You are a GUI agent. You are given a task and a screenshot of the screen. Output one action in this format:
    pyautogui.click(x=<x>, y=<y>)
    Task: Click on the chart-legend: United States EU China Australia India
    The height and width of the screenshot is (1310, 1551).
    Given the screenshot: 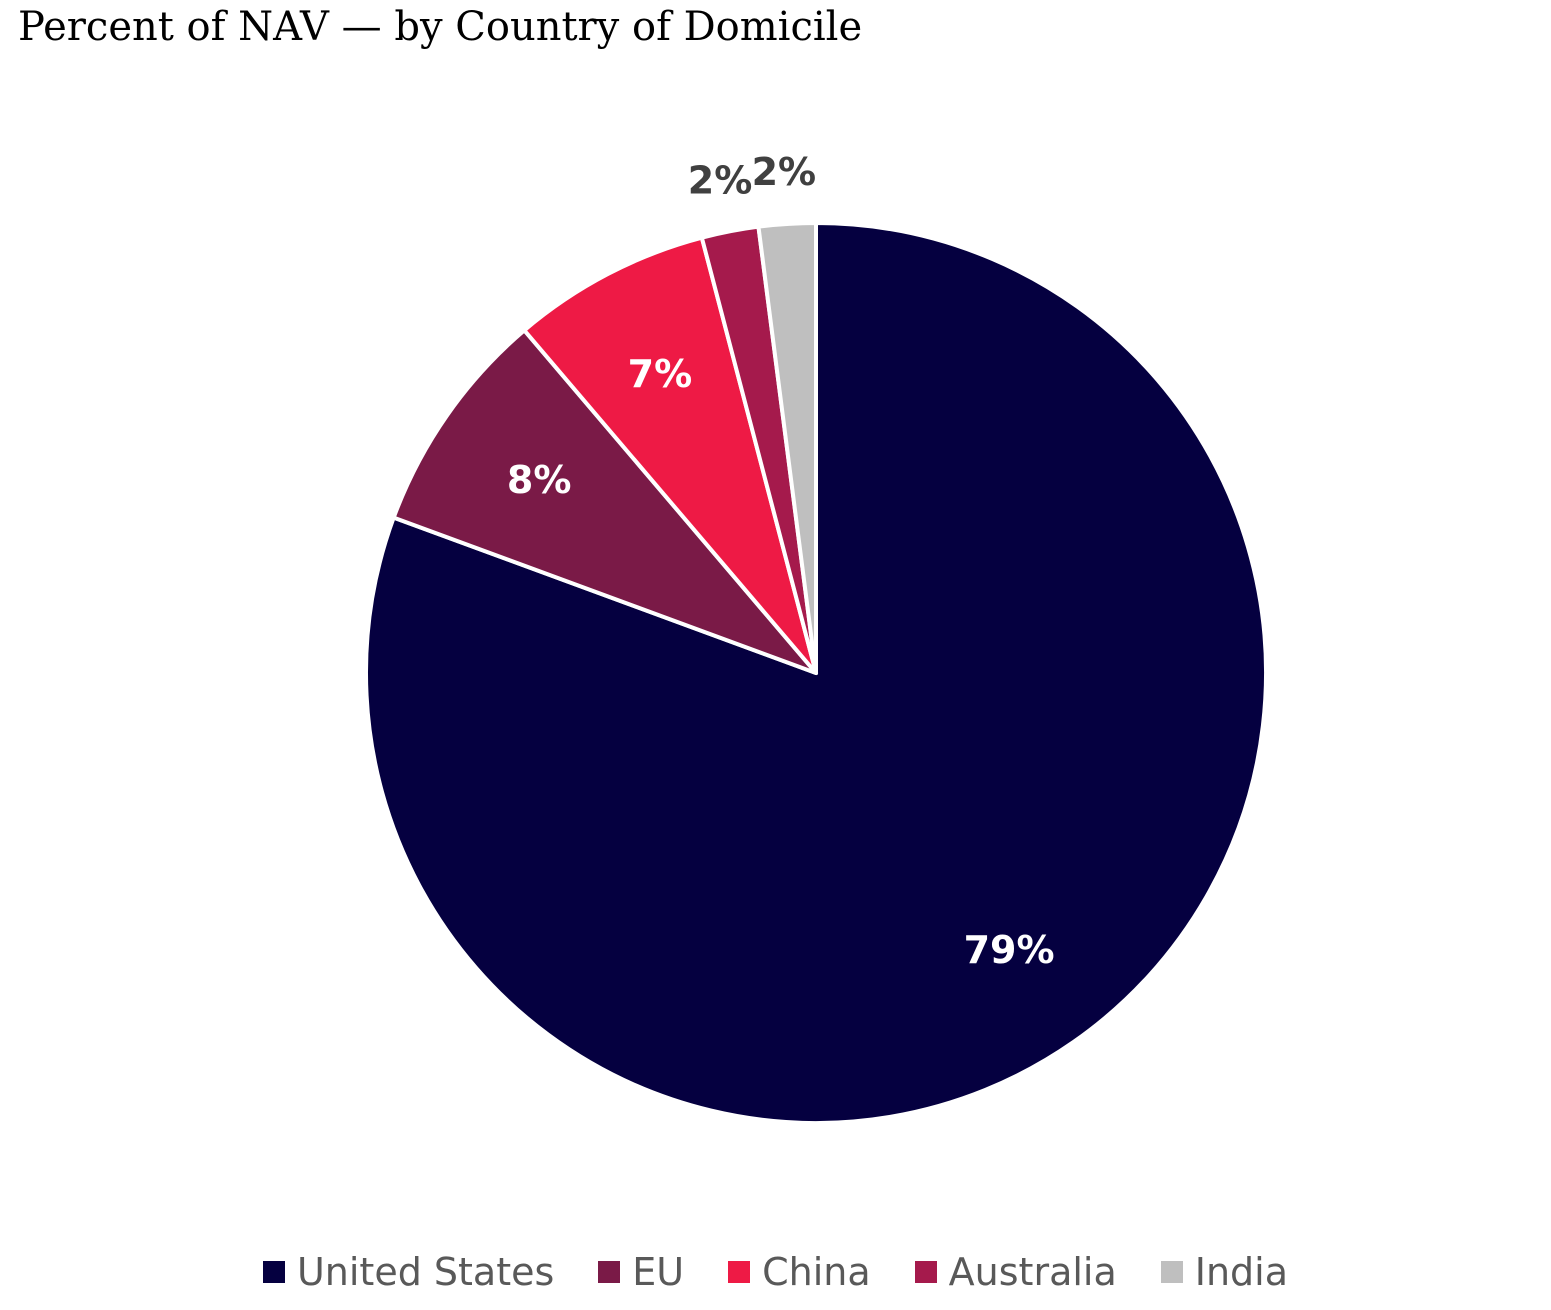 What is the action you would take?
    pyautogui.click(x=775, y=1272)
    